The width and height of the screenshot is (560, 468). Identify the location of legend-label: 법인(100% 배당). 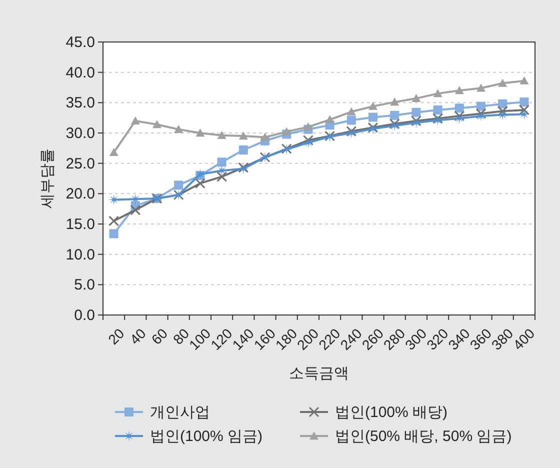
(391, 412).